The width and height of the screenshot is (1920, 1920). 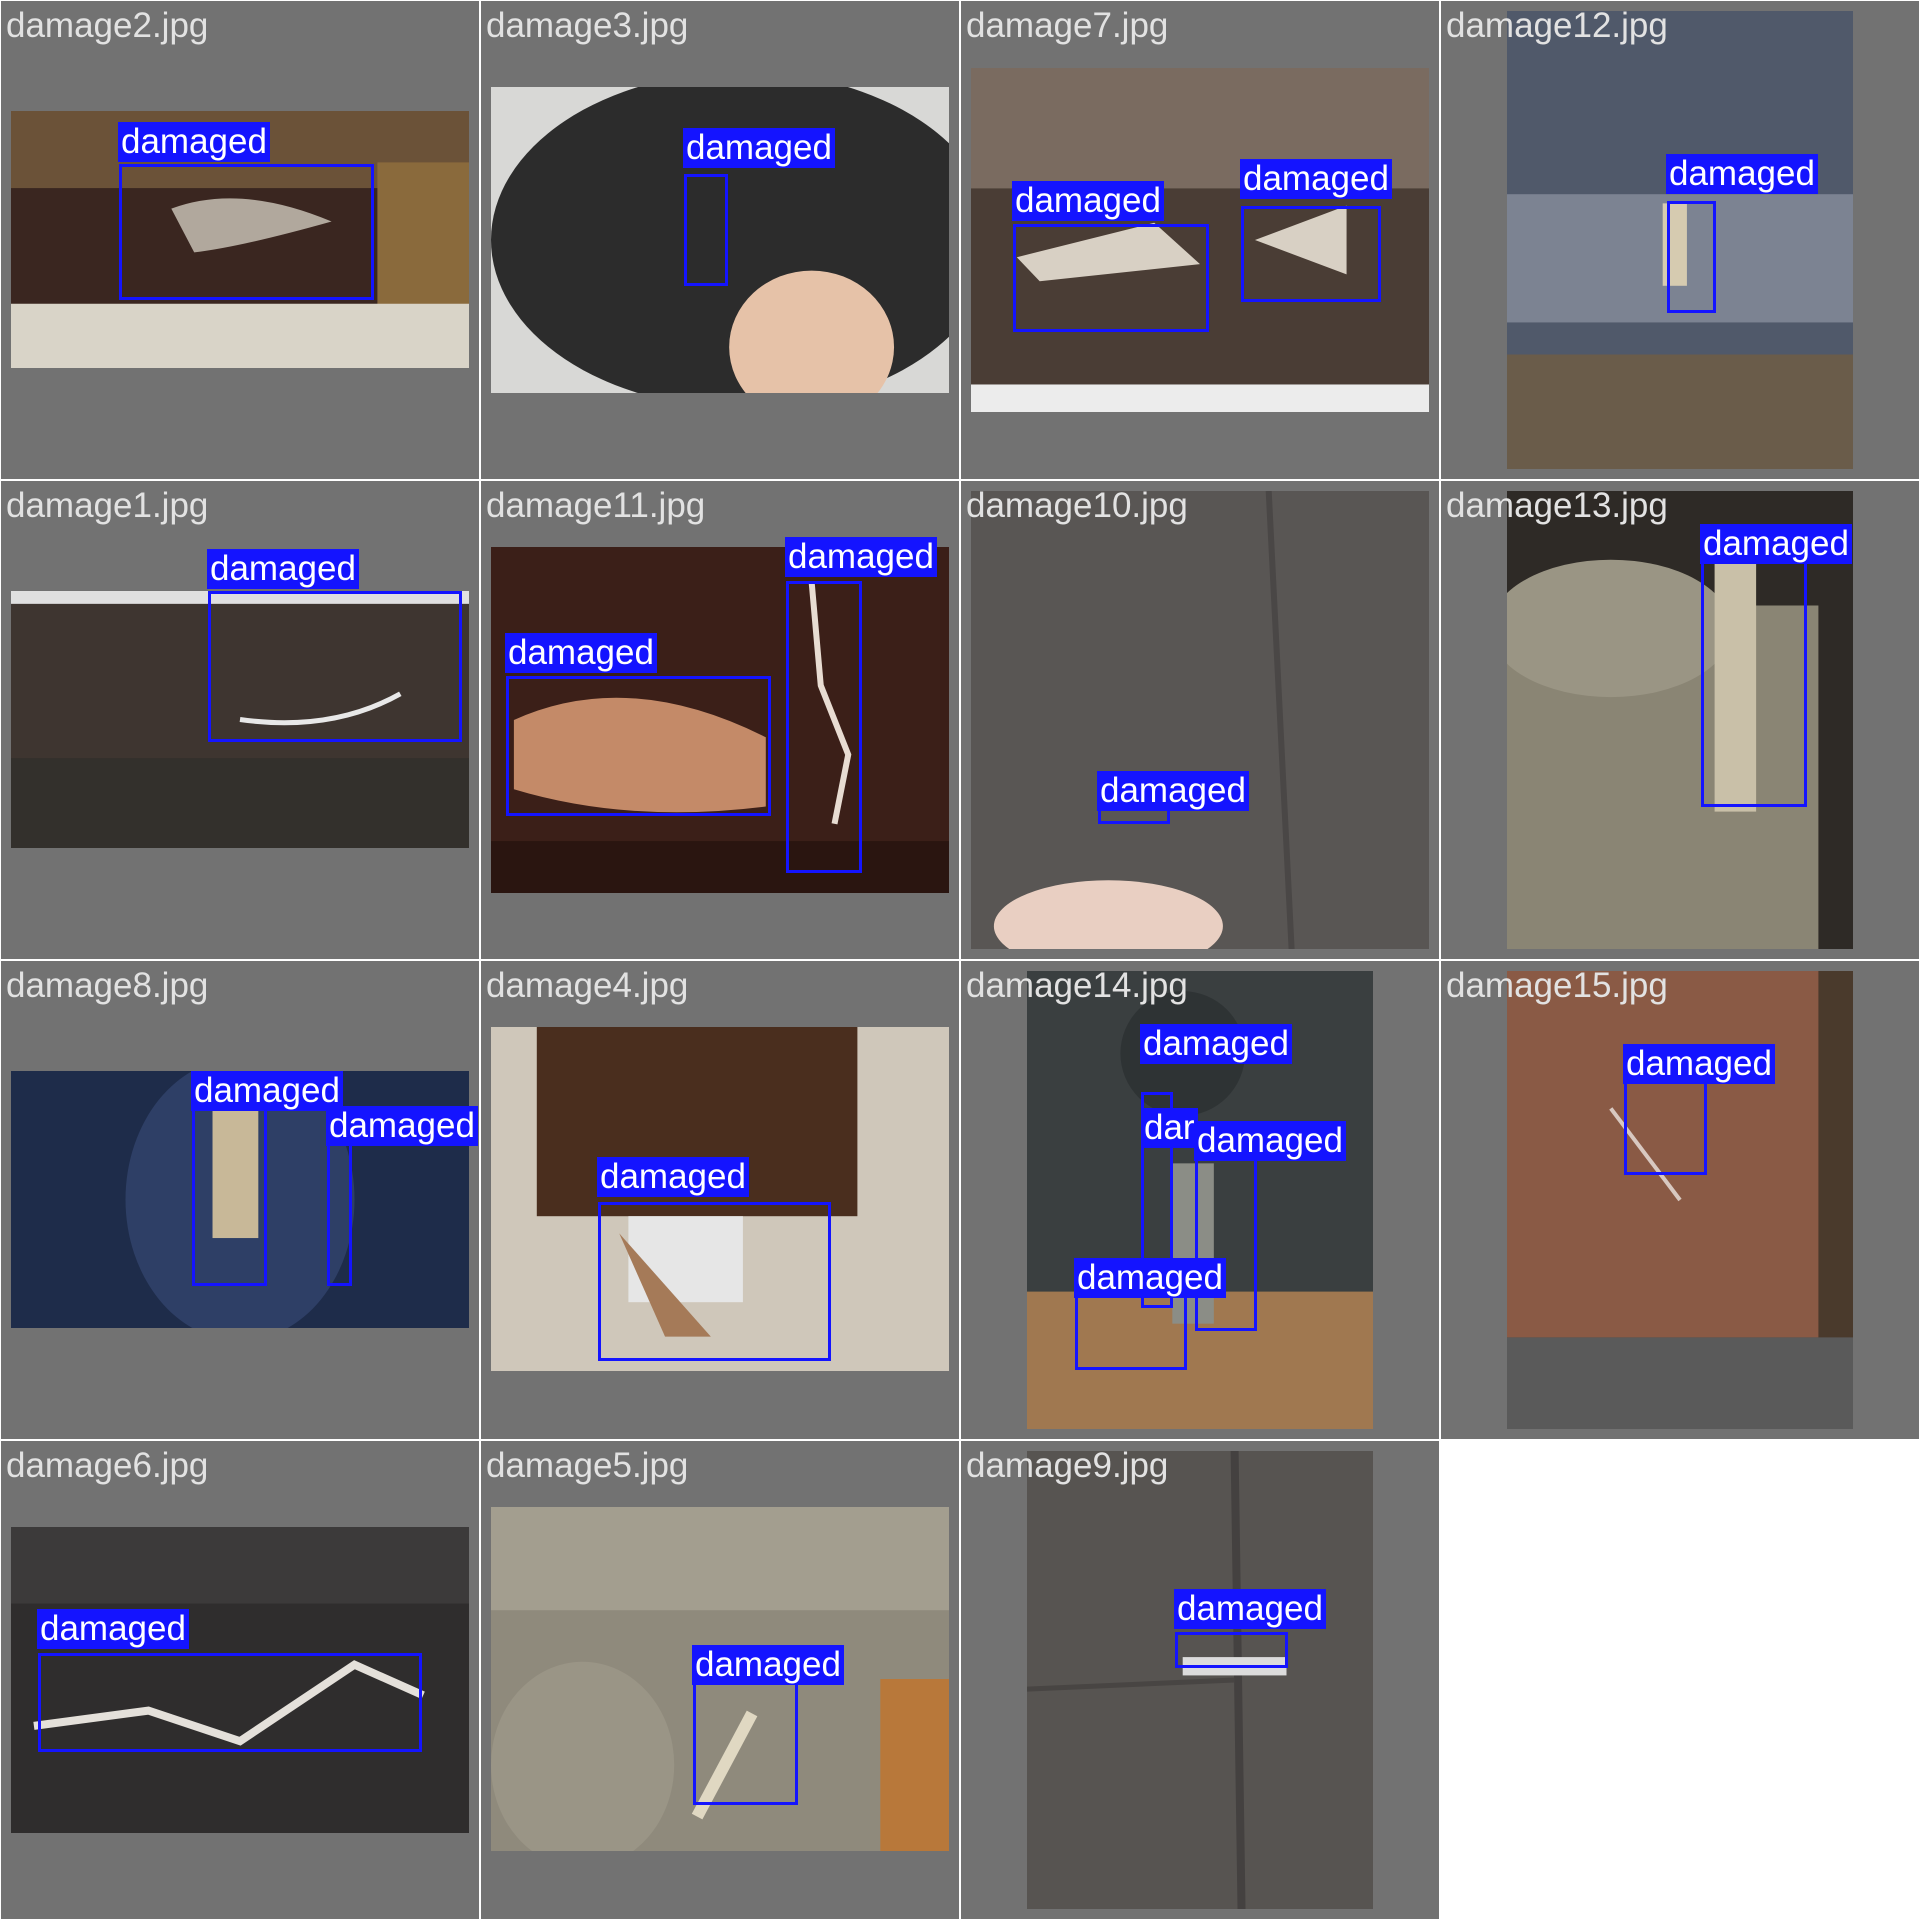 I want to click on detection-label: dar, so click(x=1169, y=1128).